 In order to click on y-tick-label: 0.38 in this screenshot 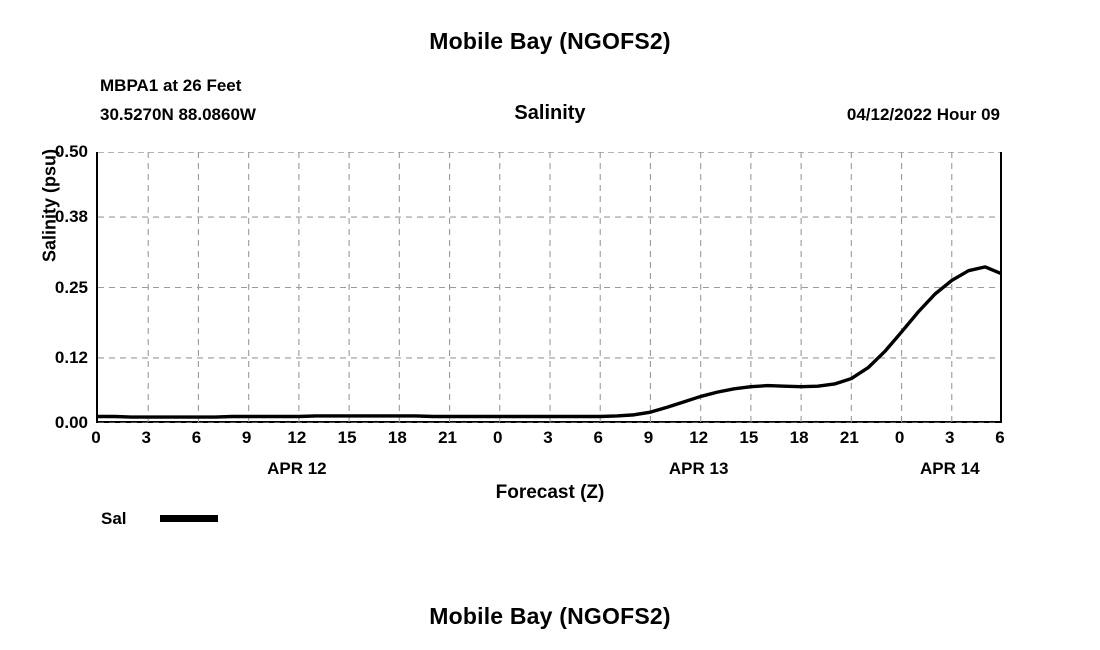, I will do `click(71, 217)`.